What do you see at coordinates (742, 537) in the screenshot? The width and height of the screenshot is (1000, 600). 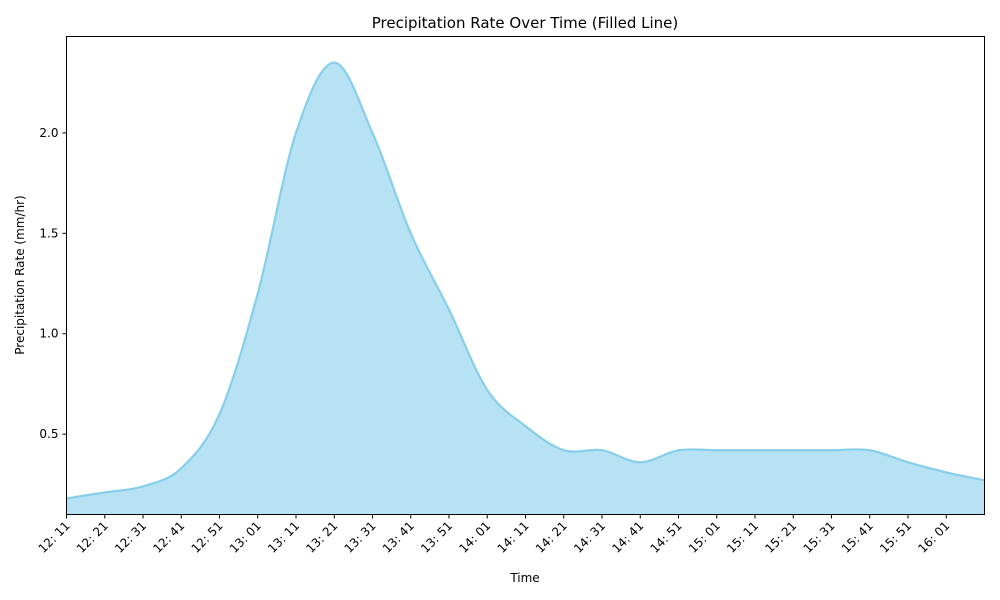 I see `x-tick-label: 15: 11` at bounding box center [742, 537].